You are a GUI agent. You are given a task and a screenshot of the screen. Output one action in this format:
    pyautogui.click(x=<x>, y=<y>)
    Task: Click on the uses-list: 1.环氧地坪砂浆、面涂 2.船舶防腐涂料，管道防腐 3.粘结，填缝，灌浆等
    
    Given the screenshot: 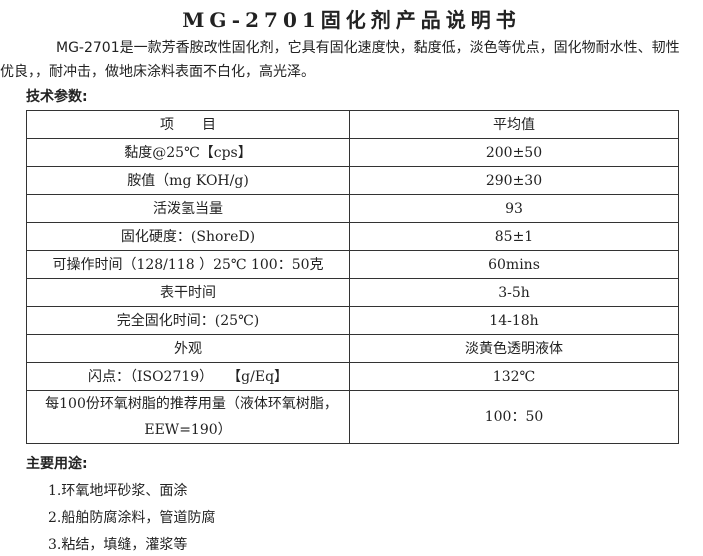 What is the action you would take?
    pyautogui.click(x=131, y=517)
    